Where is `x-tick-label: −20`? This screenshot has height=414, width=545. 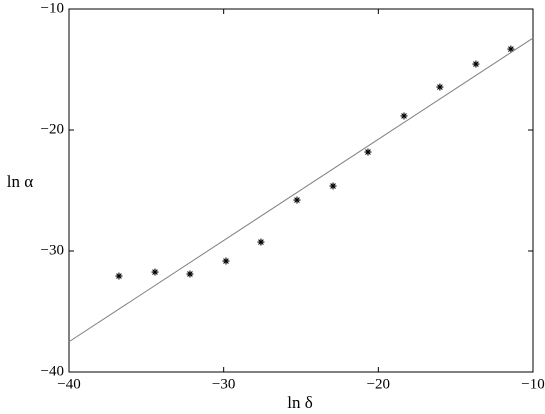
x-tick-label: −20 is located at coordinates (378, 384).